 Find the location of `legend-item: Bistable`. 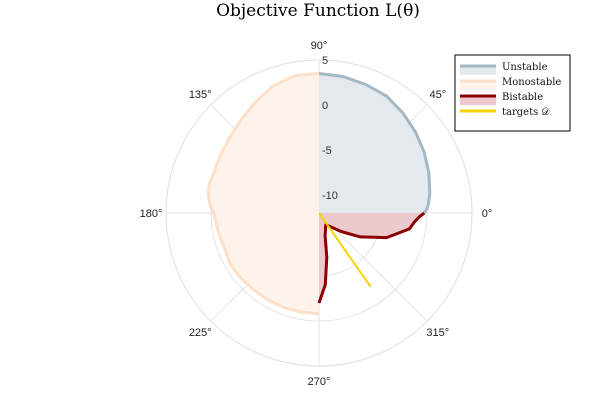

legend-item: Bistable is located at coordinates (501, 98).